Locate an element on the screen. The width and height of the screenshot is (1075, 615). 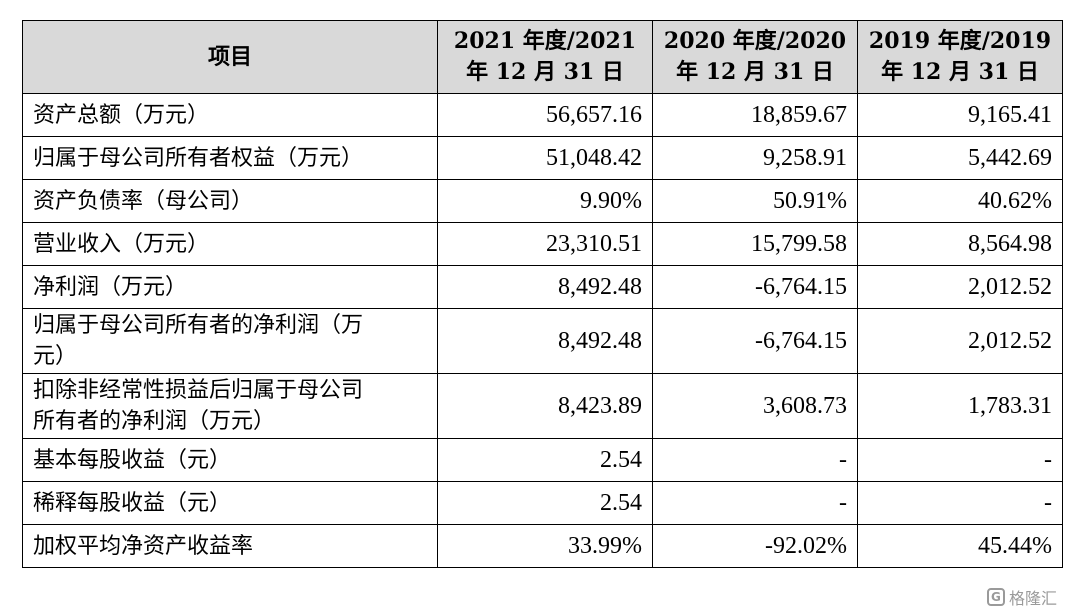
row-label-line: 净利润（万元） is located at coordinates (110, 287).